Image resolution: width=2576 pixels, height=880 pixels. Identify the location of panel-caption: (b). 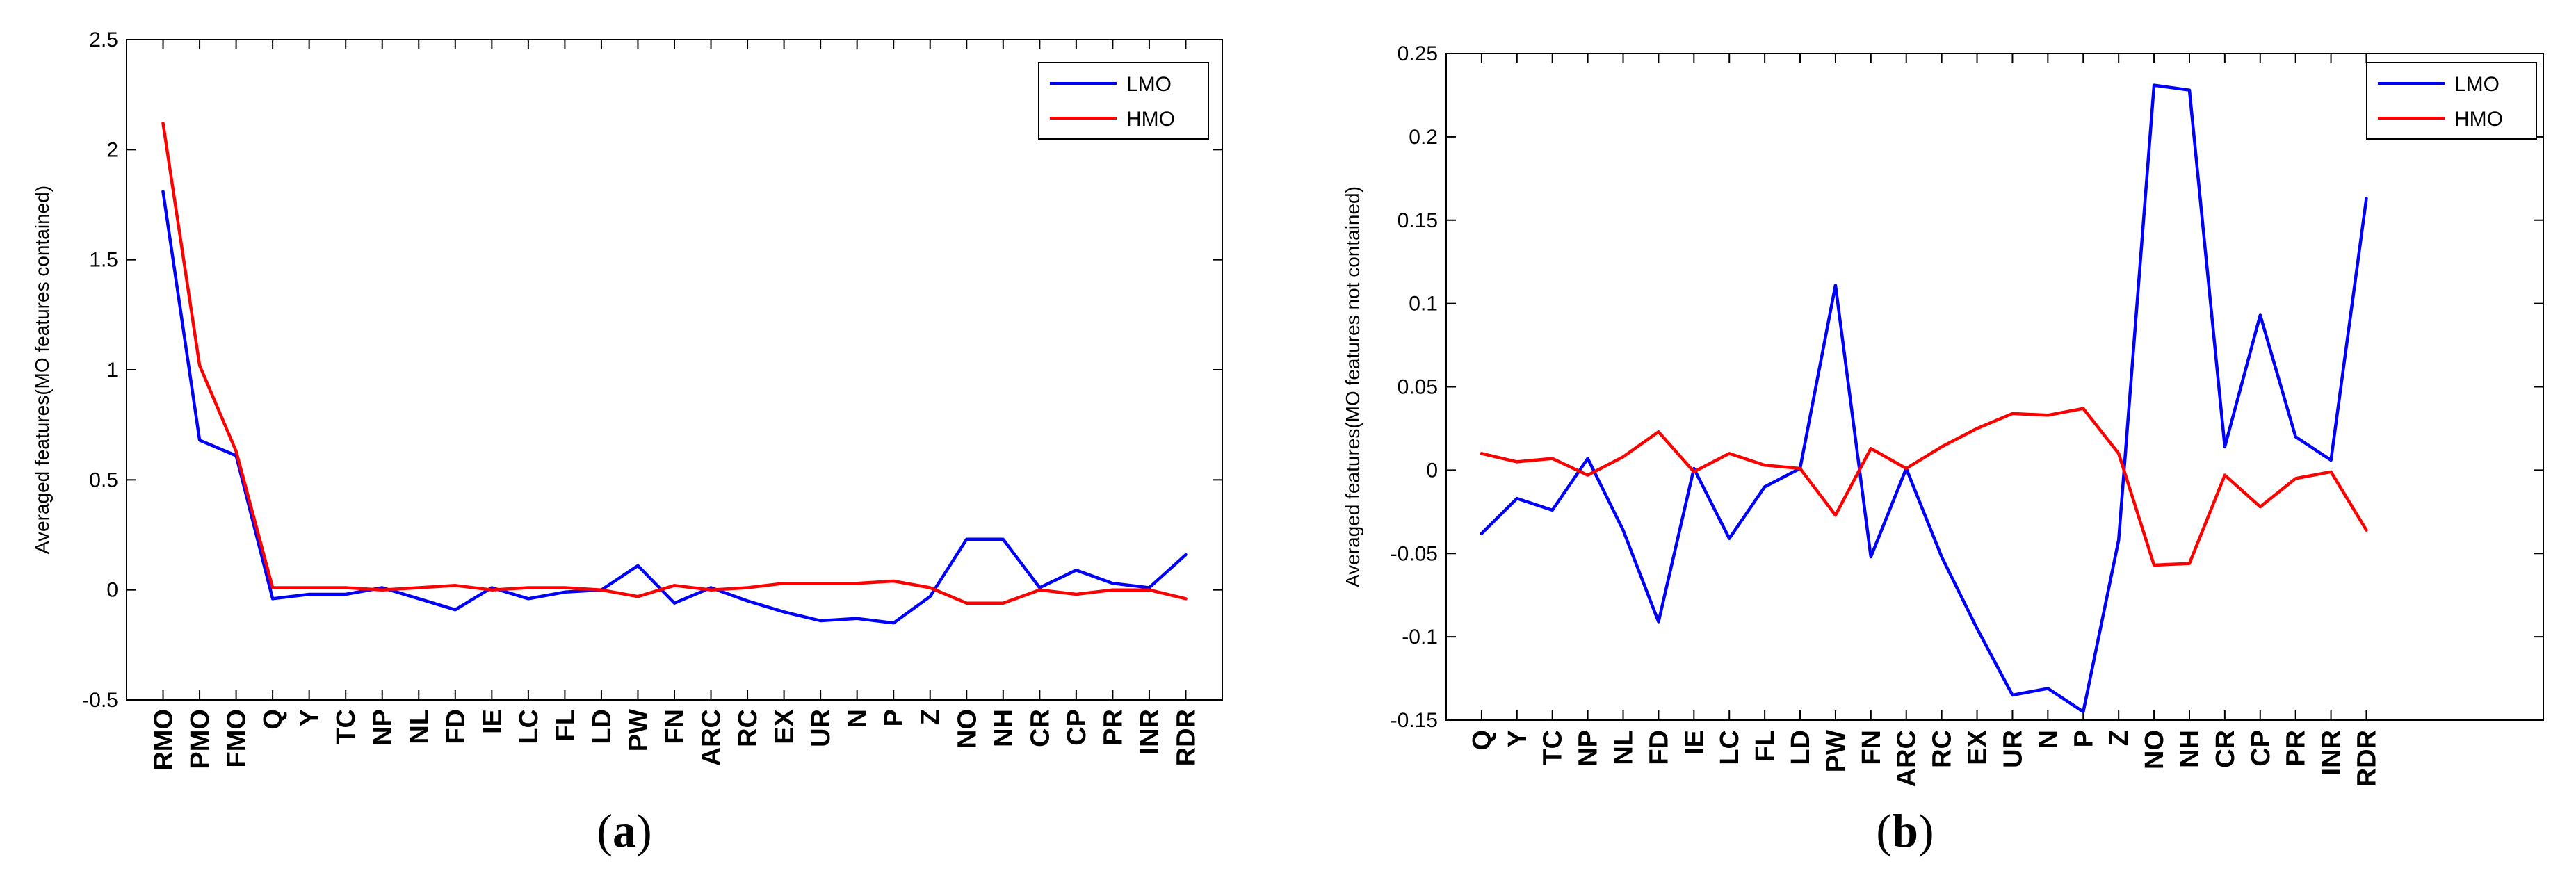
(1905, 831).